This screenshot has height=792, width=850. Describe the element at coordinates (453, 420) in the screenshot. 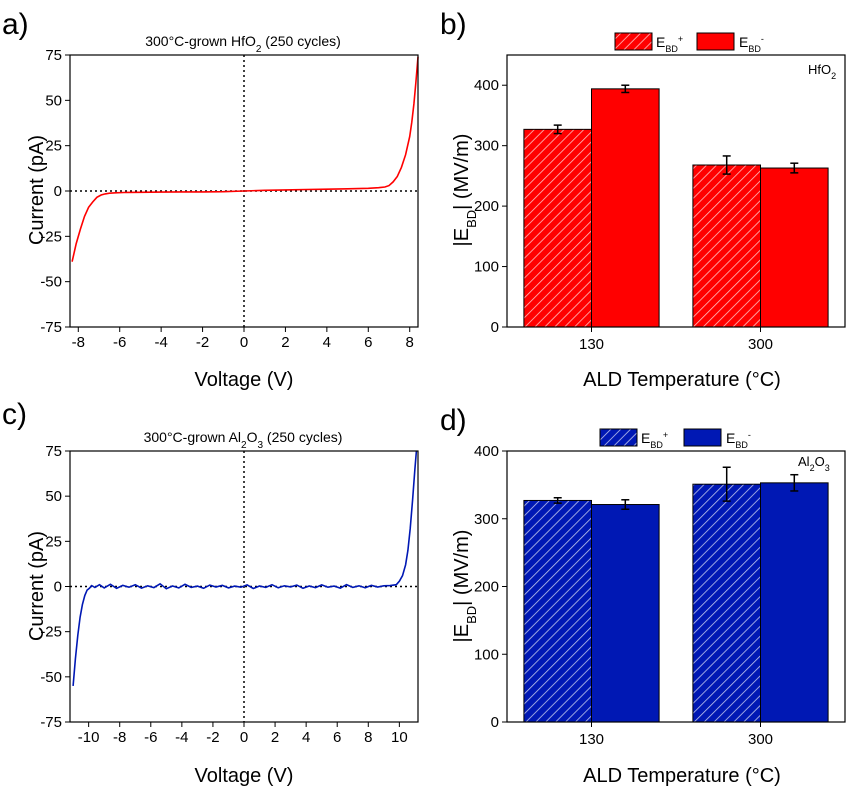

I see `panel-d-letter: d)` at that location.